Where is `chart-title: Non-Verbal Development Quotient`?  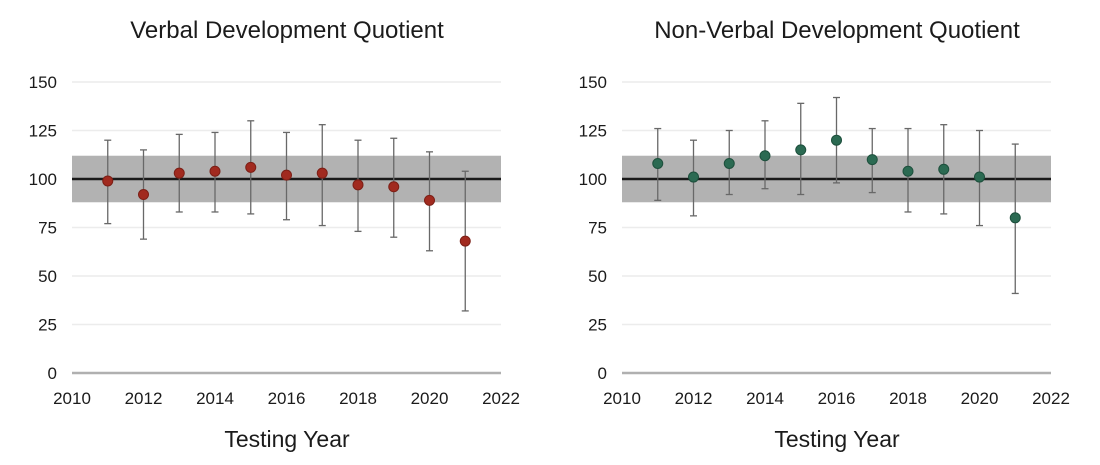
chart-title: Non-Verbal Development Quotient is located at coordinates (837, 30).